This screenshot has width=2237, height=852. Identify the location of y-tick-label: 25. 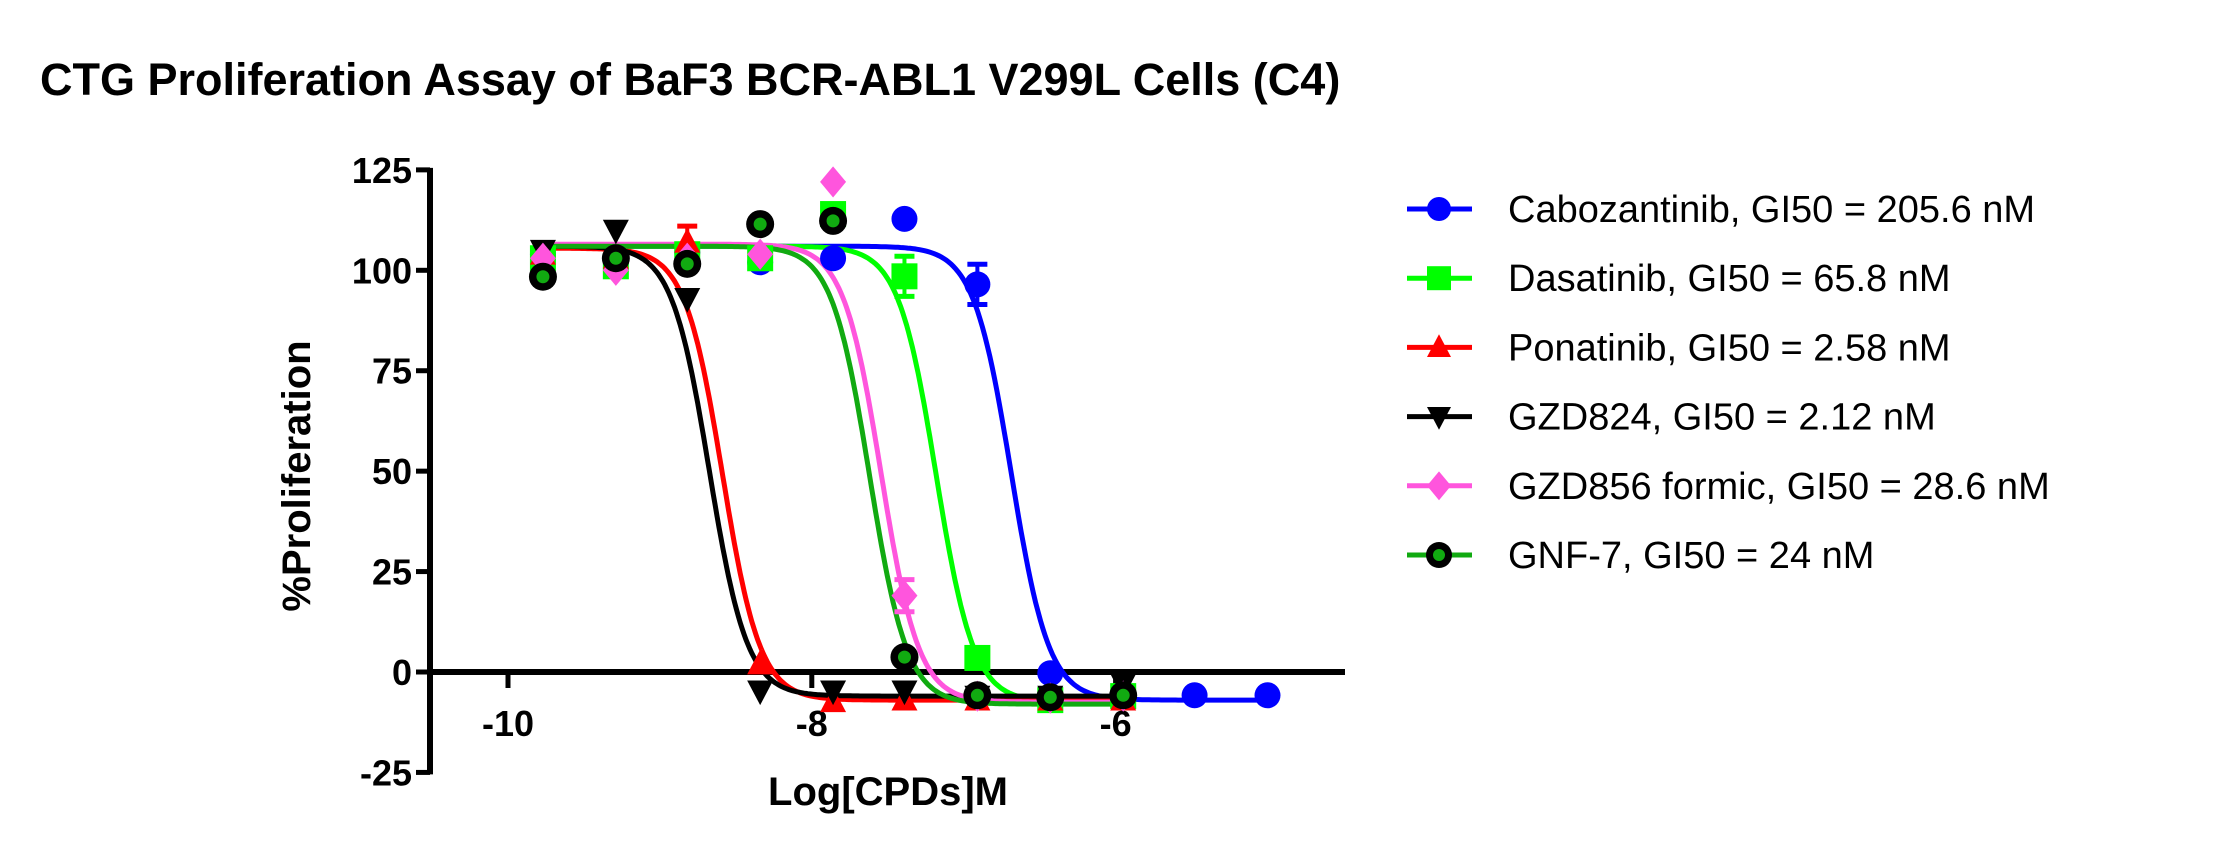
(392, 572).